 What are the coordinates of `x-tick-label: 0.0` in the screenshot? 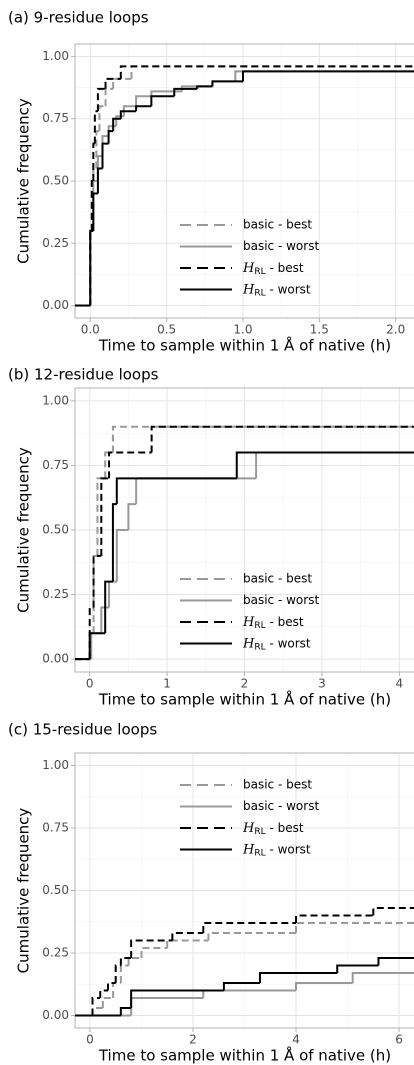 It's located at (90, 330).